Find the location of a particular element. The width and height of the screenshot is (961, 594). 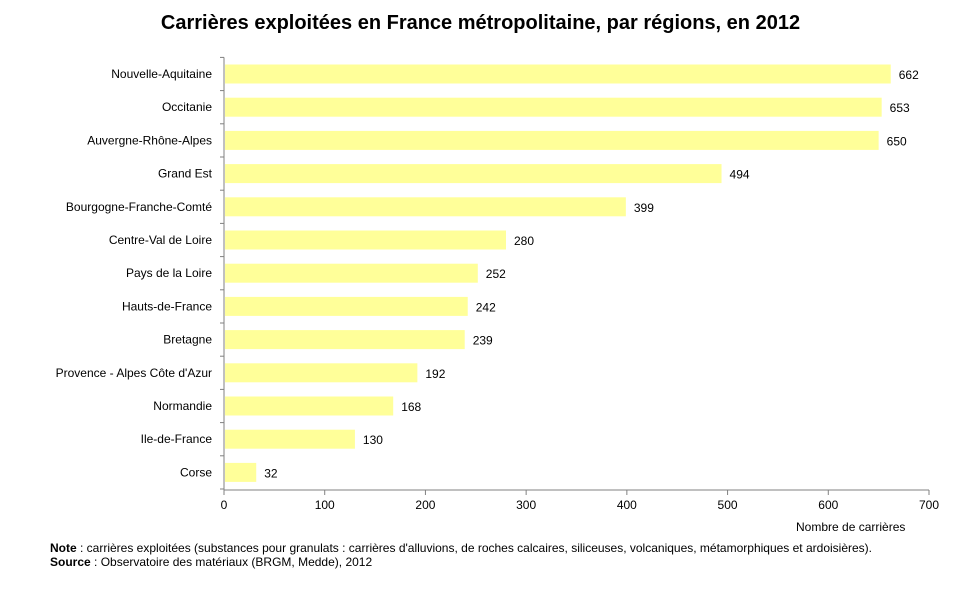

source-label: Source is located at coordinates (70, 562).